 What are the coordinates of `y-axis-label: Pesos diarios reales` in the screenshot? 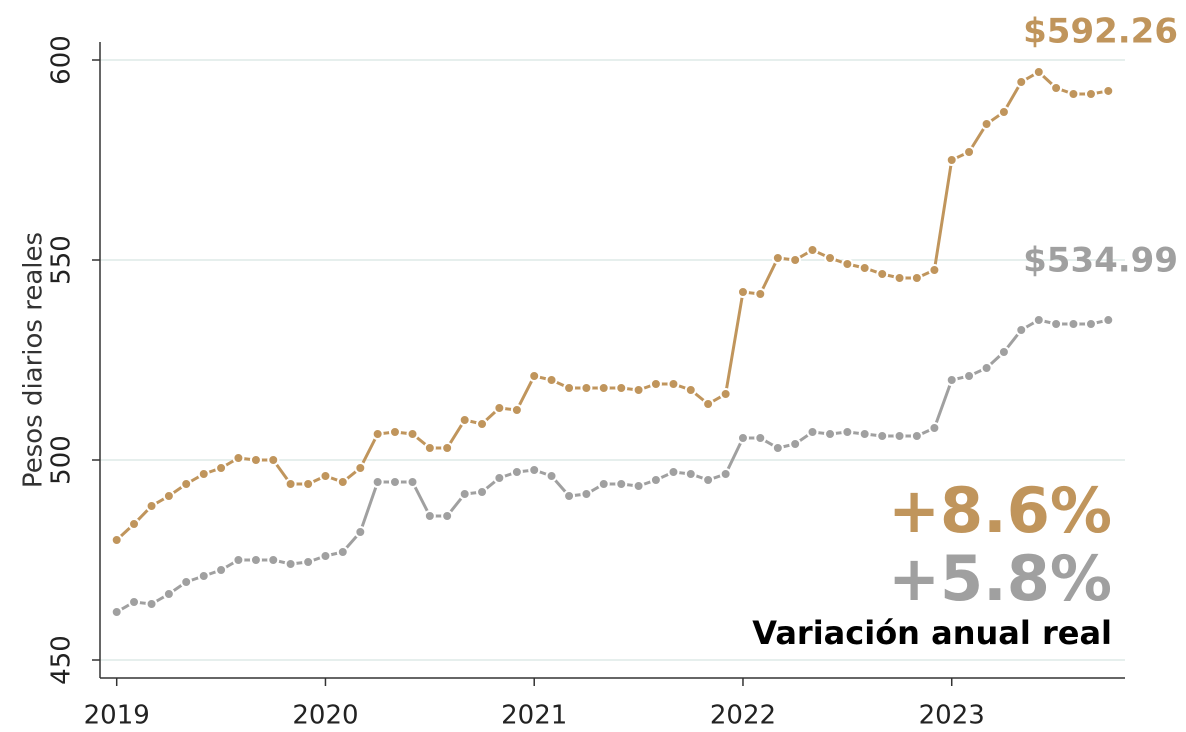 It's located at (34, 360).